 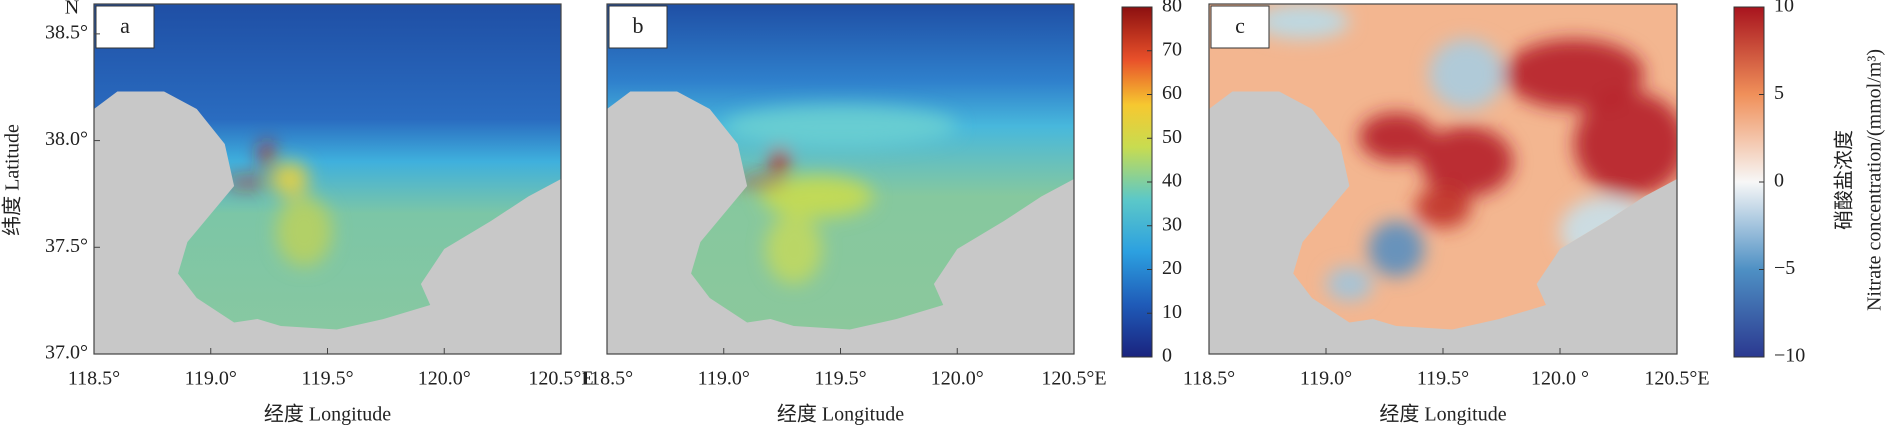 I want to click on colorbar-tick-label: −5, so click(x=1784, y=268).